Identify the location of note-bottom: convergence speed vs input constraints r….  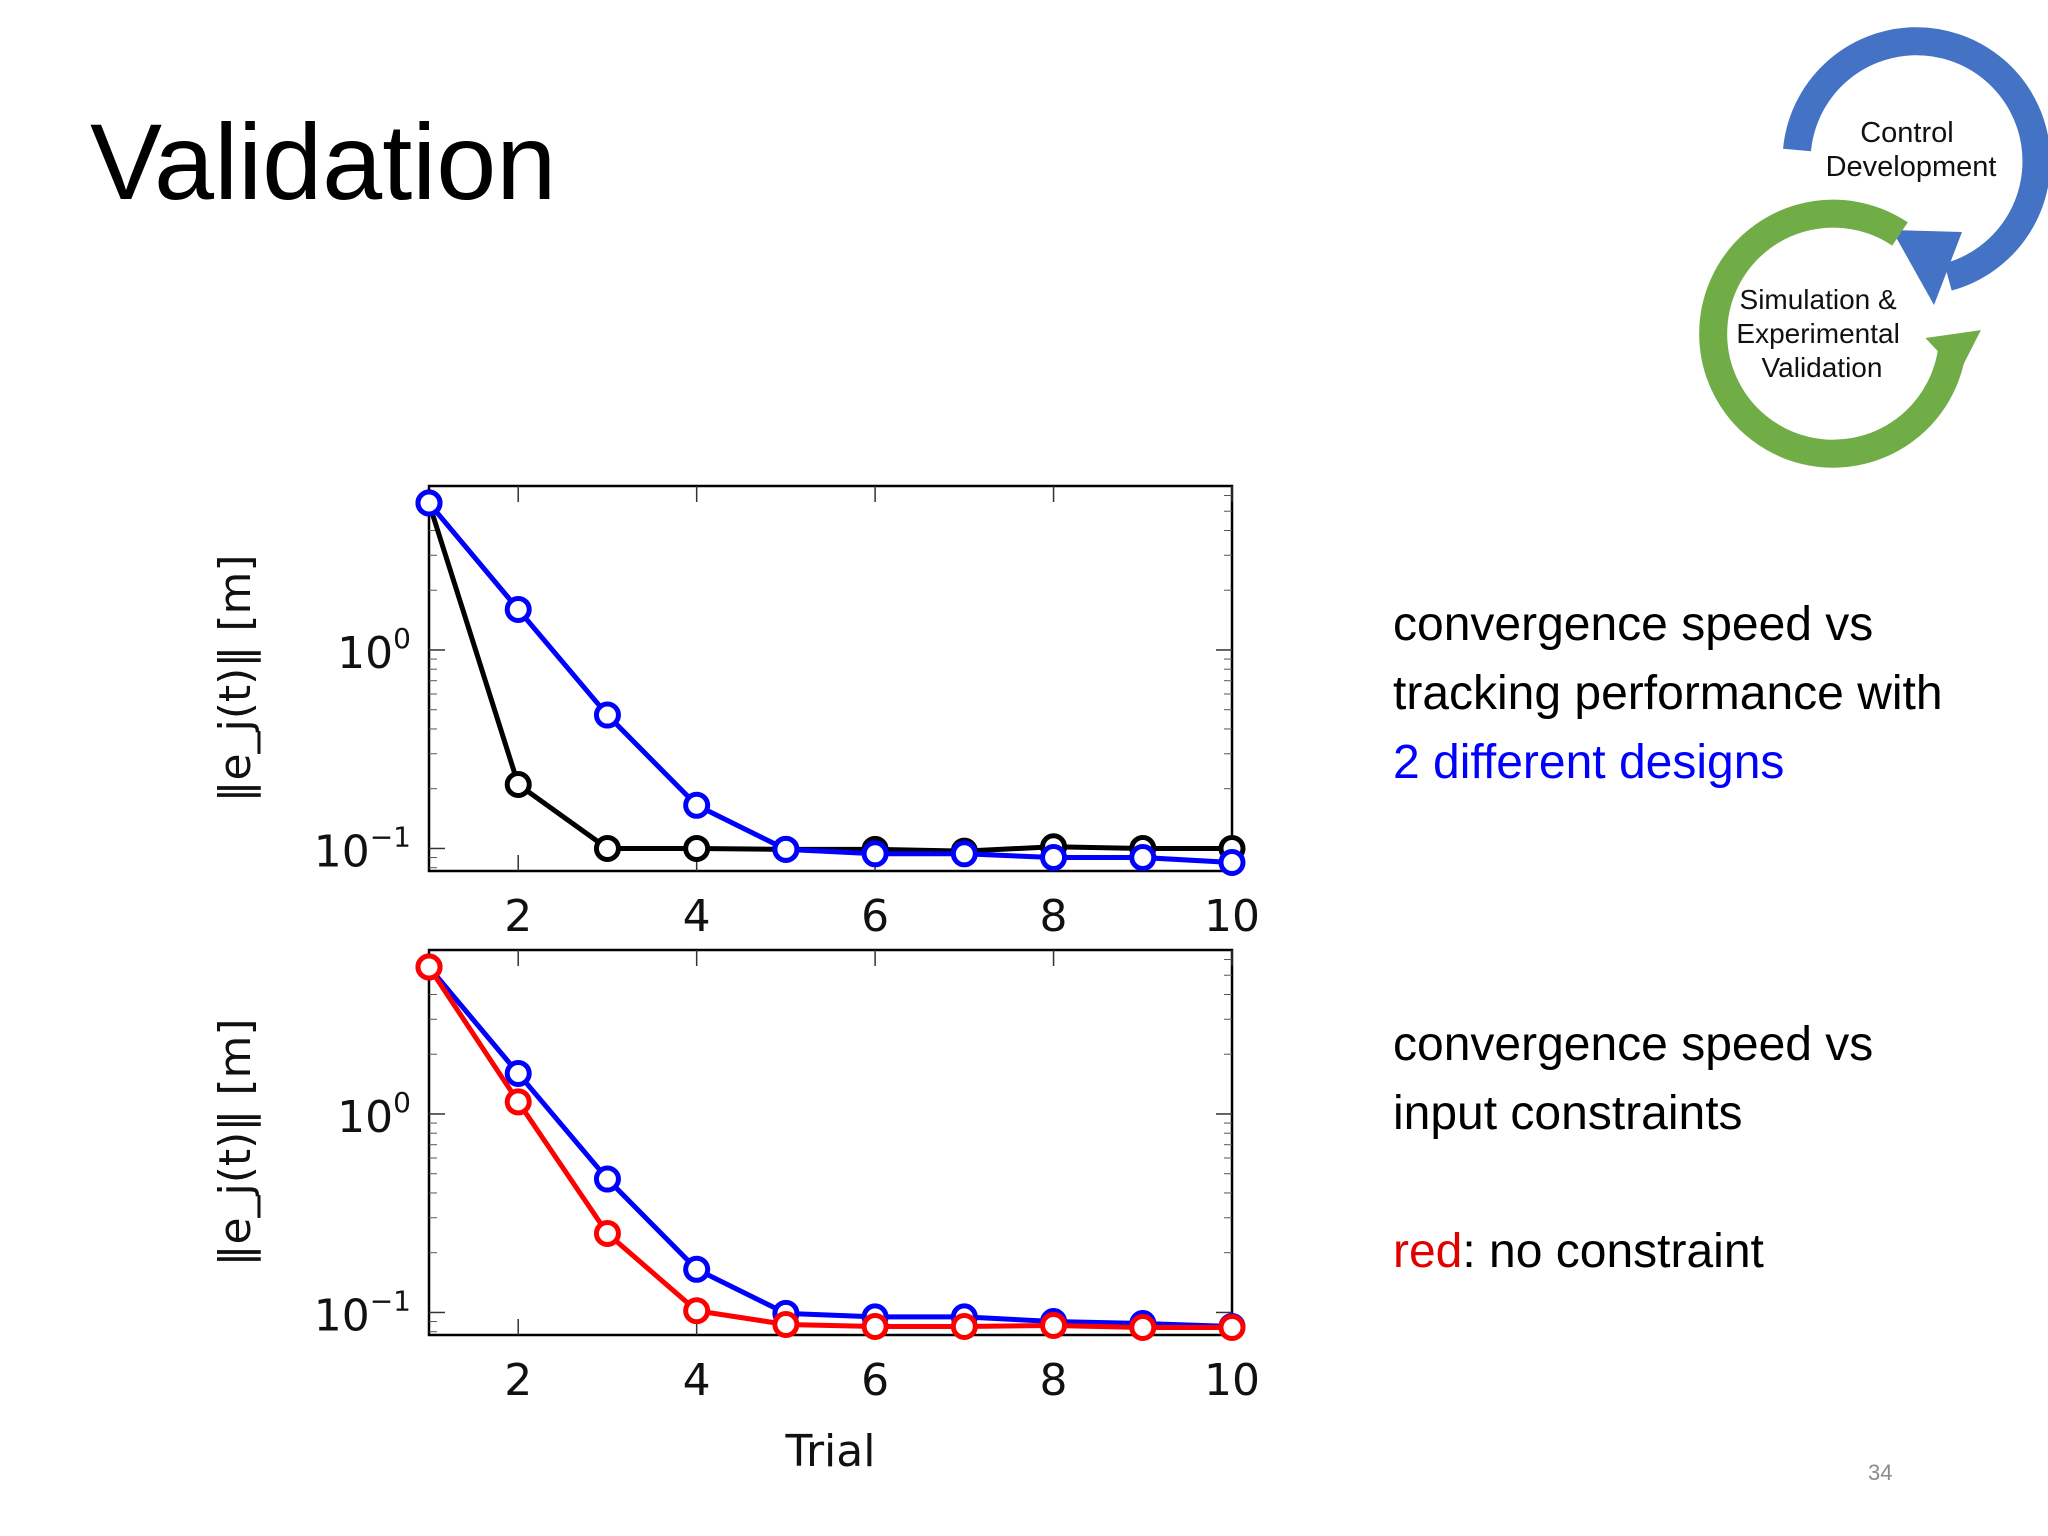
(1633, 1148).